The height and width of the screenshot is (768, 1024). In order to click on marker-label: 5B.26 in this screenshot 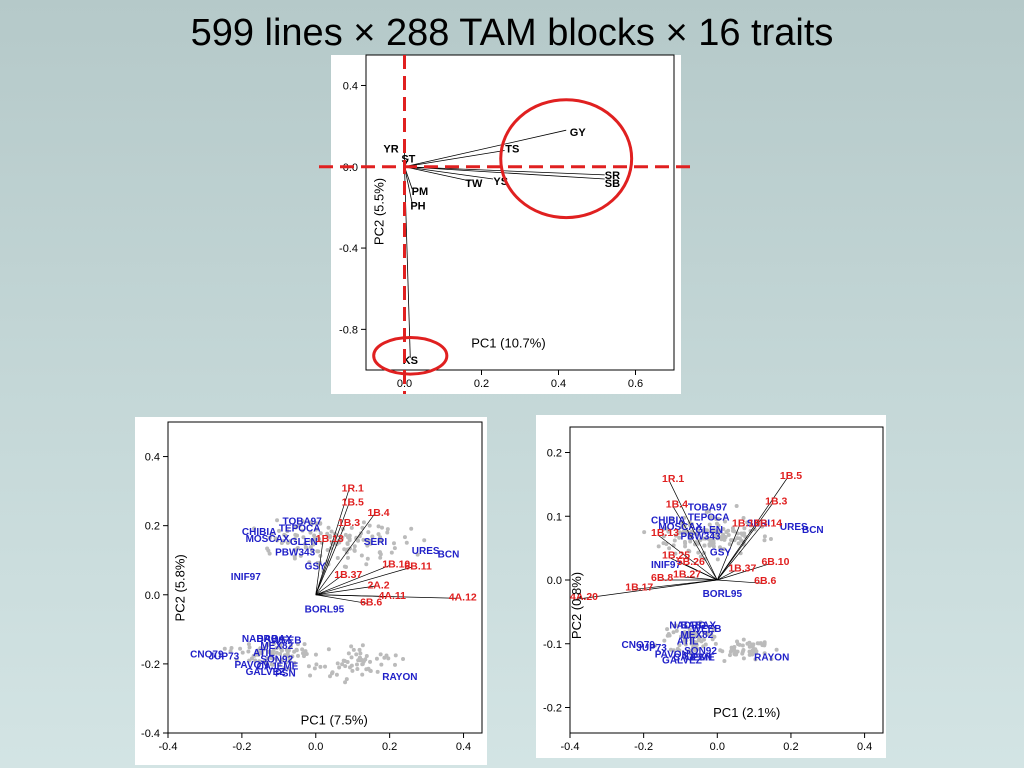, I will do `click(691, 562)`.